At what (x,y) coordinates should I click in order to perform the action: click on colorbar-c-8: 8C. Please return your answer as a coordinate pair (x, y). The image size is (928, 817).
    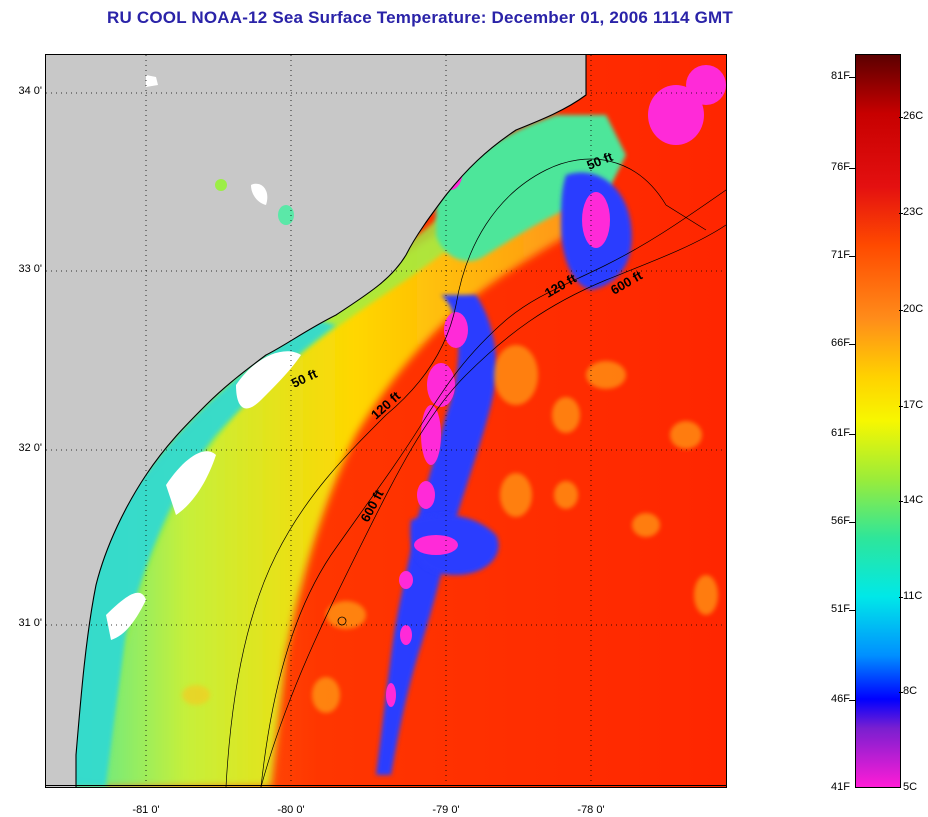
    Looking at the image, I should click on (910, 691).